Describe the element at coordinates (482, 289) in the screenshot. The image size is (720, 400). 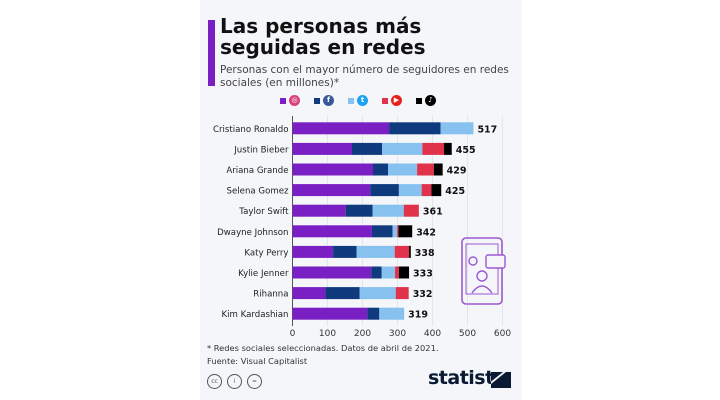
I see `person-body-icon` at that location.